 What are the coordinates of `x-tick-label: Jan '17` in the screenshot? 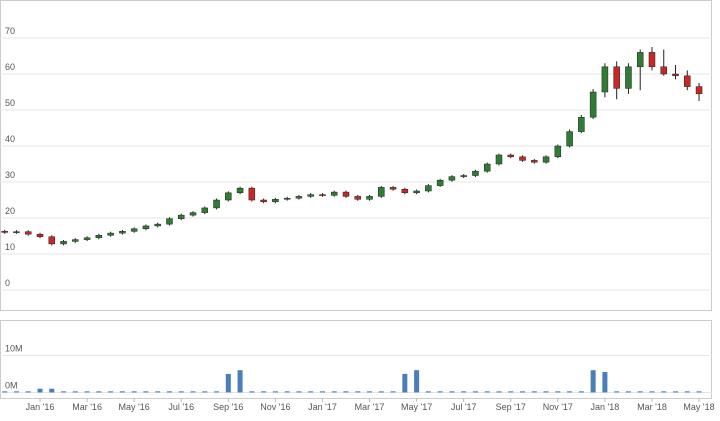 It's located at (322, 407).